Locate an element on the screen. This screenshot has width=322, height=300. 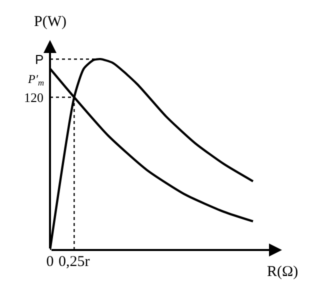
x-tick-label: 0,25r is located at coordinates (74, 262).